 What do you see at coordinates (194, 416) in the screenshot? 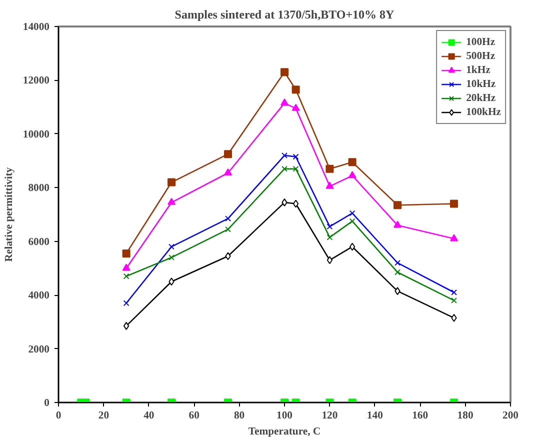
I see `x-tick-label: 60` at bounding box center [194, 416].